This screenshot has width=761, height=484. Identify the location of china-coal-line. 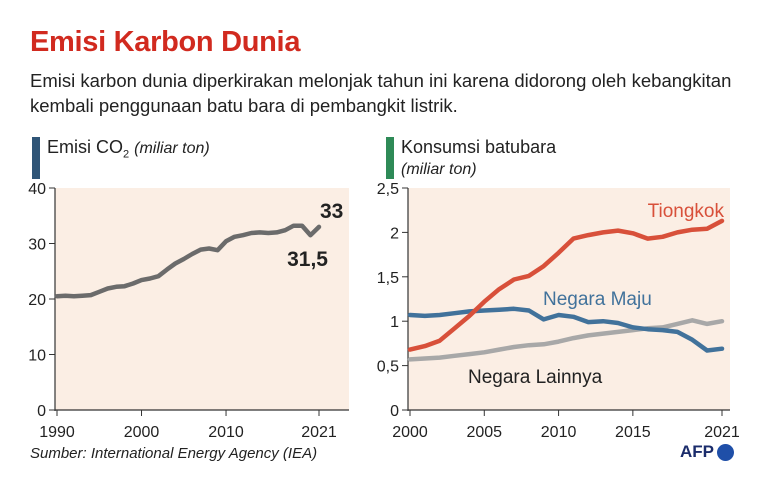
(566, 285).